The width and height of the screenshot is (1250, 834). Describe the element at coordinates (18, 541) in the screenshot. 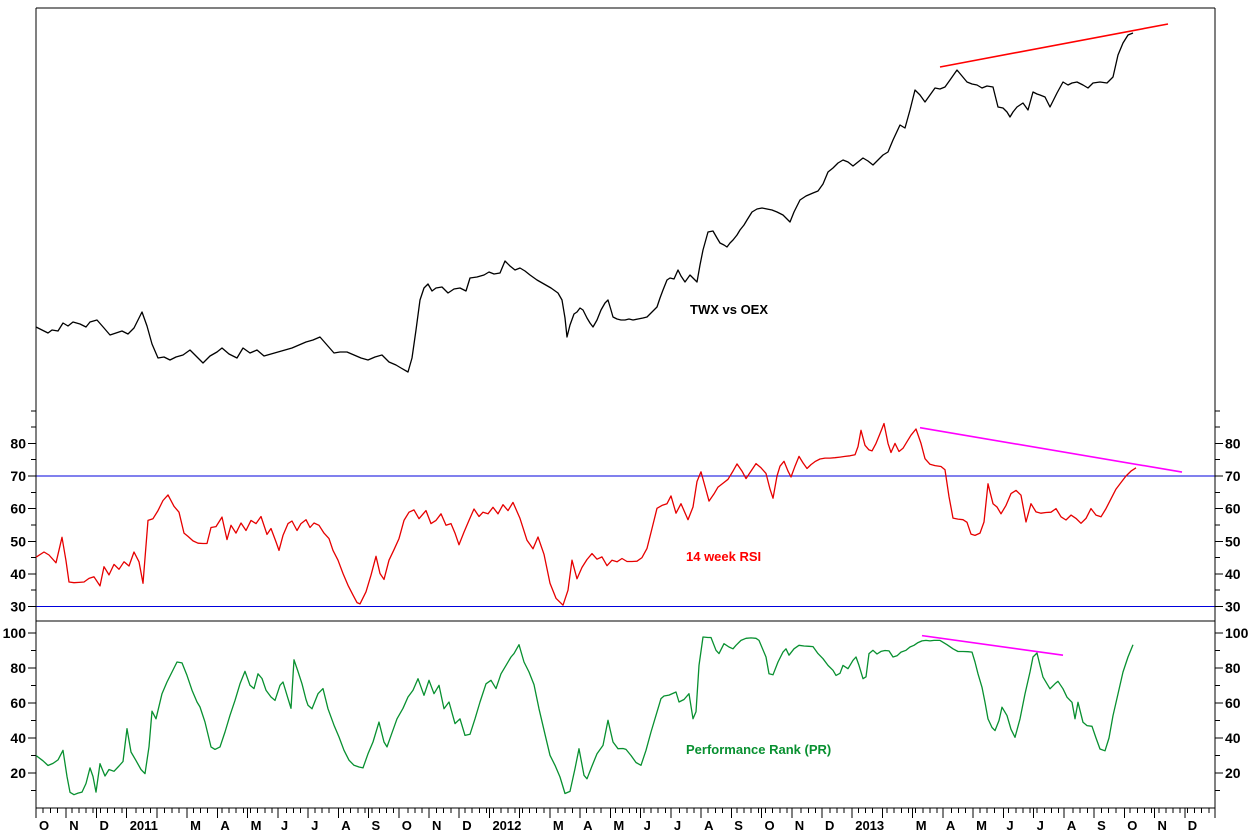

I see `rsi-axis-label-left: 50` at that location.